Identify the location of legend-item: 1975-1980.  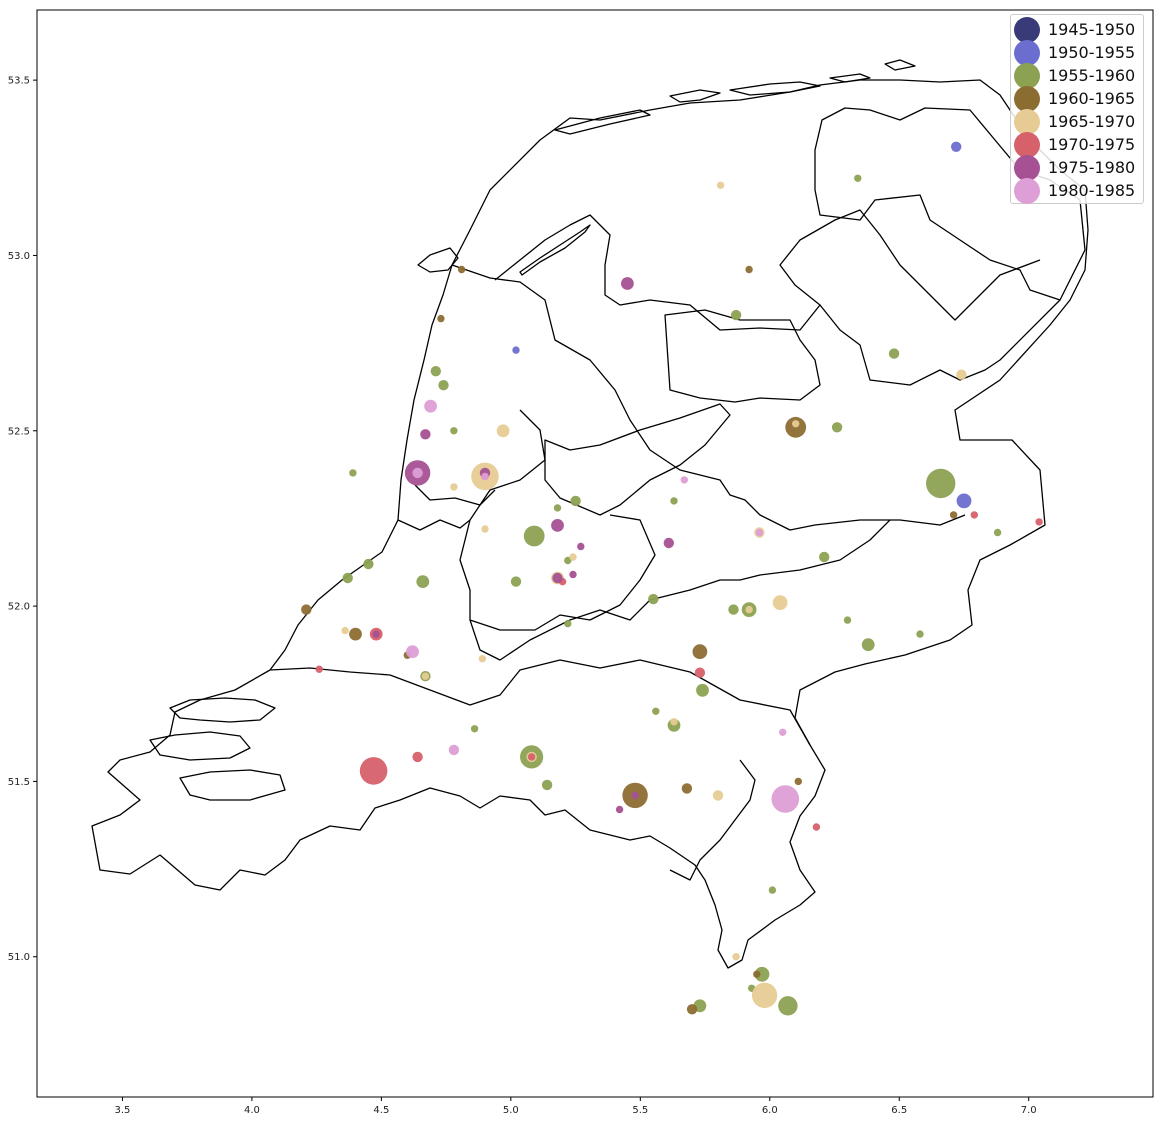
(1078, 167).